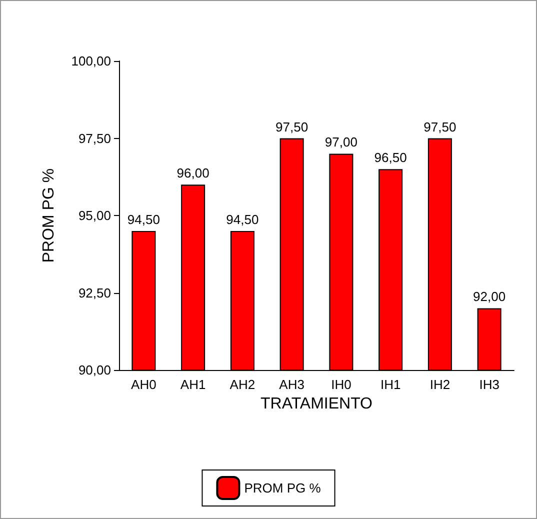 Image resolution: width=537 pixels, height=519 pixels. What do you see at coordinates (94, 292) in the screenshot?
I see `y-tick-label: 92,50` at bounding box center [94, 292].